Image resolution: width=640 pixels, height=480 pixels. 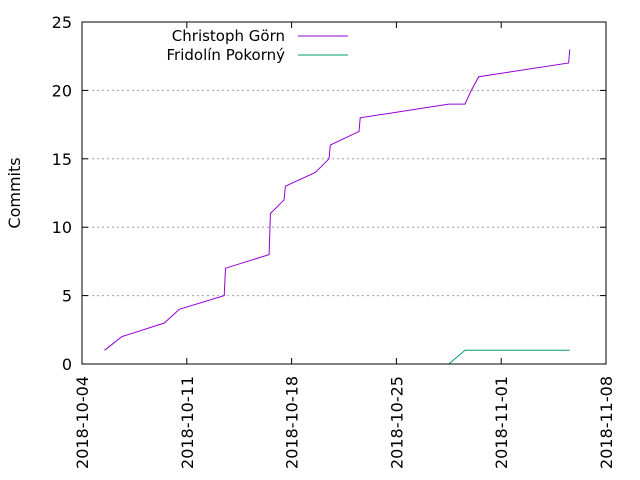 What do you see at coordinates (62, 227) in the screenshot?
I see `y-tick-label: 10` at bounding box center [62, 227].